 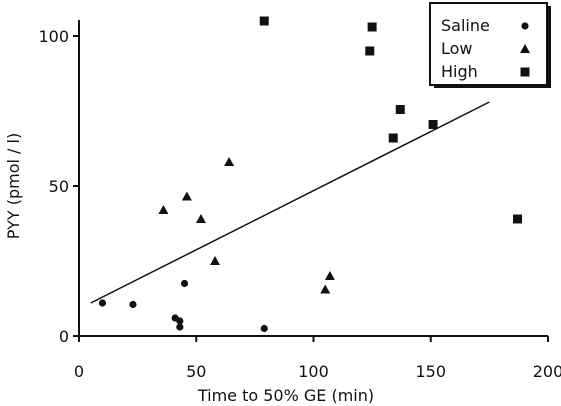 What do you see at coordinates (459, 71) in the screenshot?
I see `legend-label-high: High` at bounding box center [459, 71].